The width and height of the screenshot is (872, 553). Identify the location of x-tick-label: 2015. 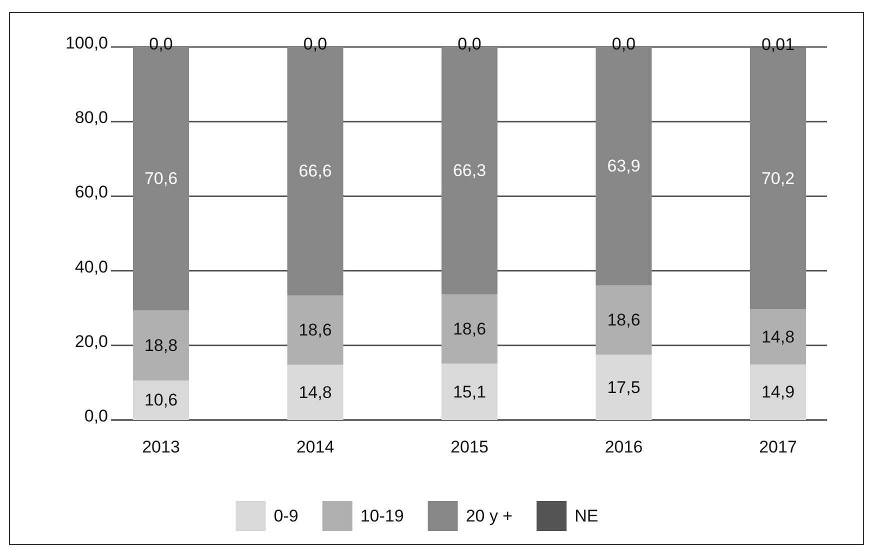
(469, 447).